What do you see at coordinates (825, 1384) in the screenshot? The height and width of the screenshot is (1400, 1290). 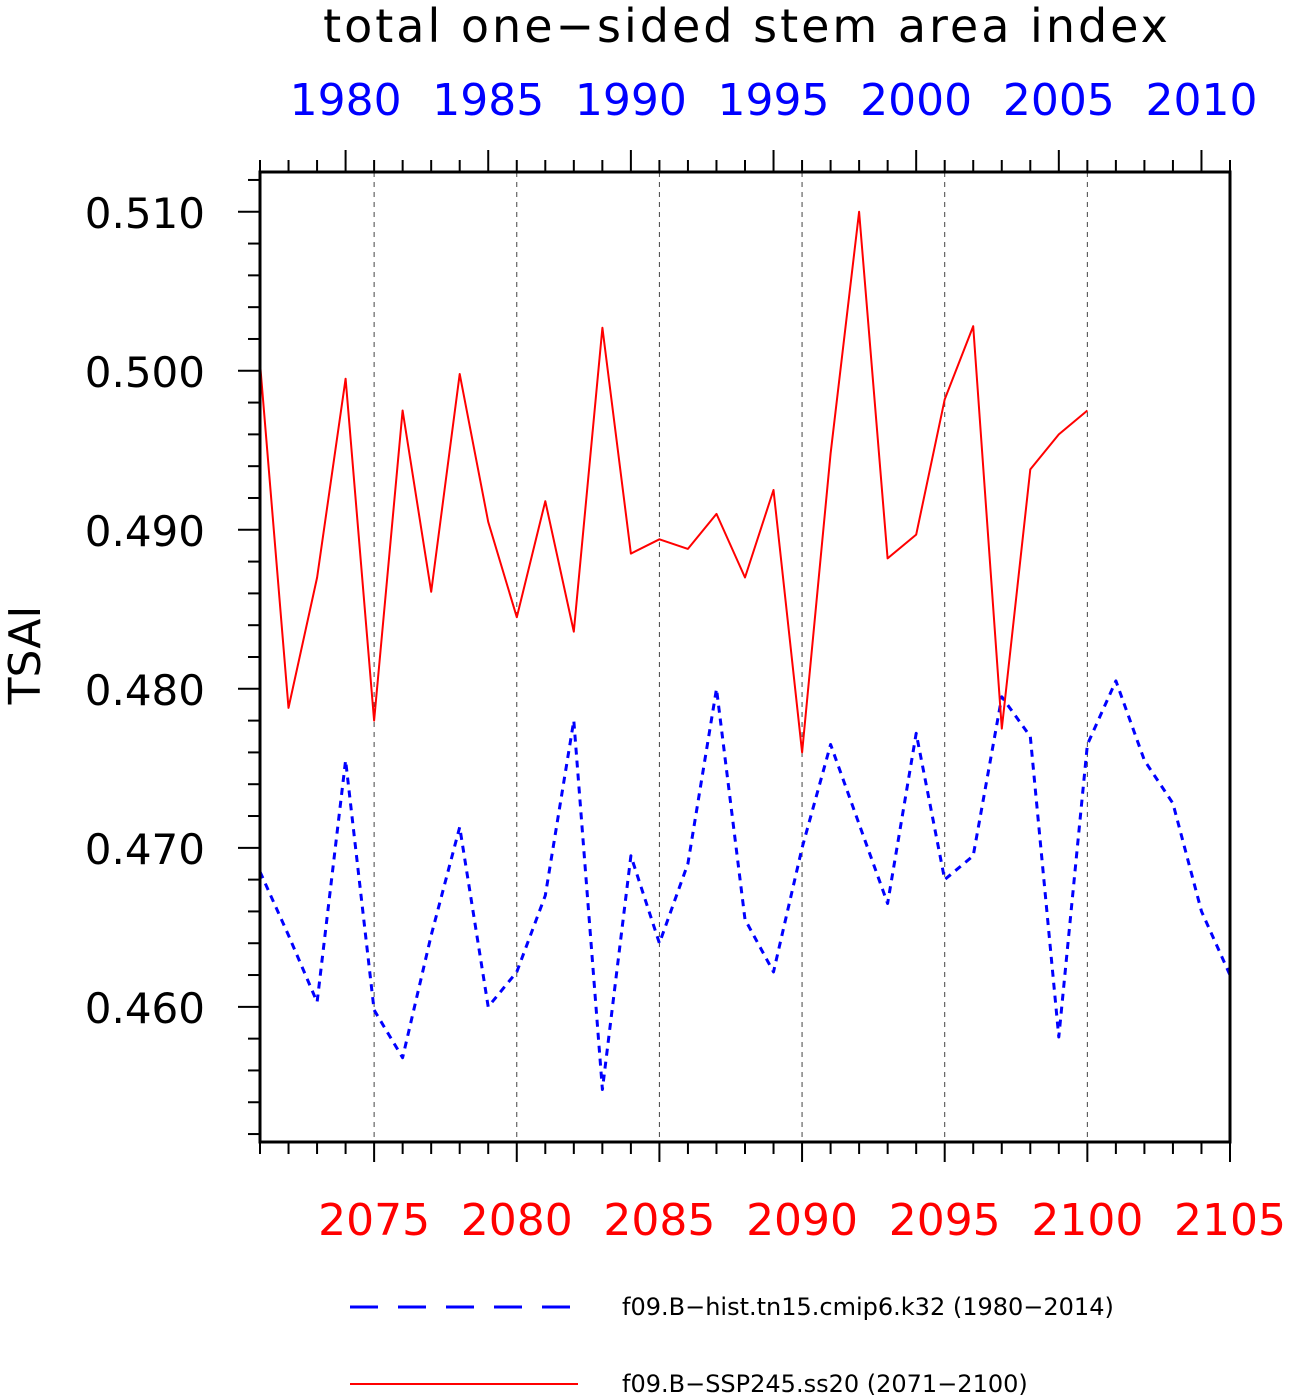 I see `legend-label-1: f09.B−SSP245.ss20 (2071−2100)` at bounding box center [825, 1384].